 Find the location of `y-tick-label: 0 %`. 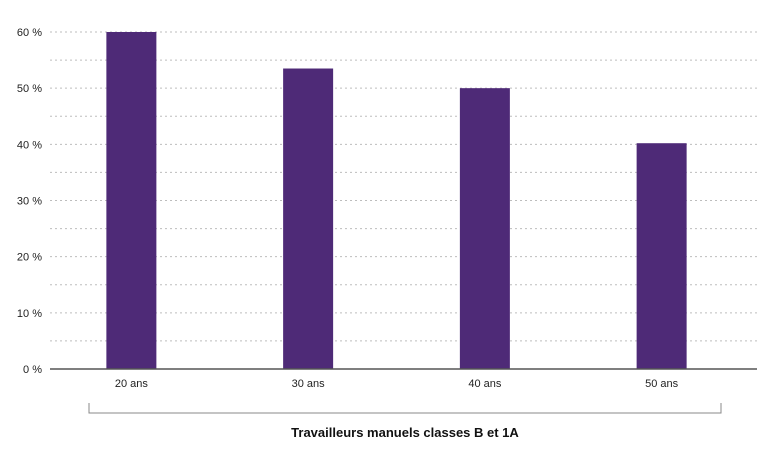

y-tick-label: 0 % is located at coordinates (32, 370).